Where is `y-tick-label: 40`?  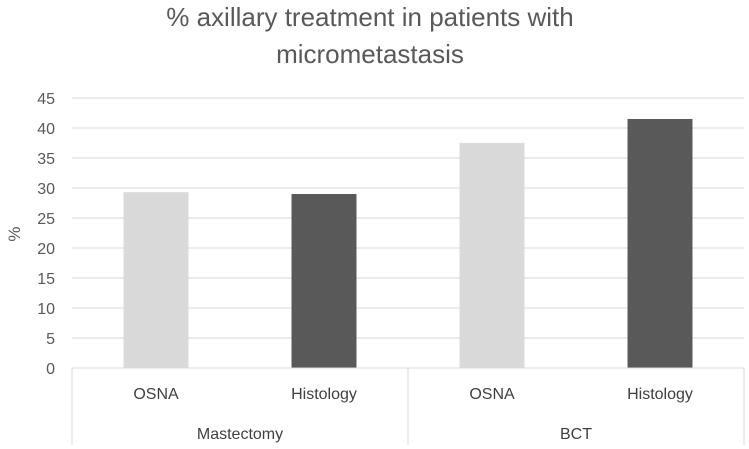 y-tick-label: 40 is located at coordinates (46, 129).